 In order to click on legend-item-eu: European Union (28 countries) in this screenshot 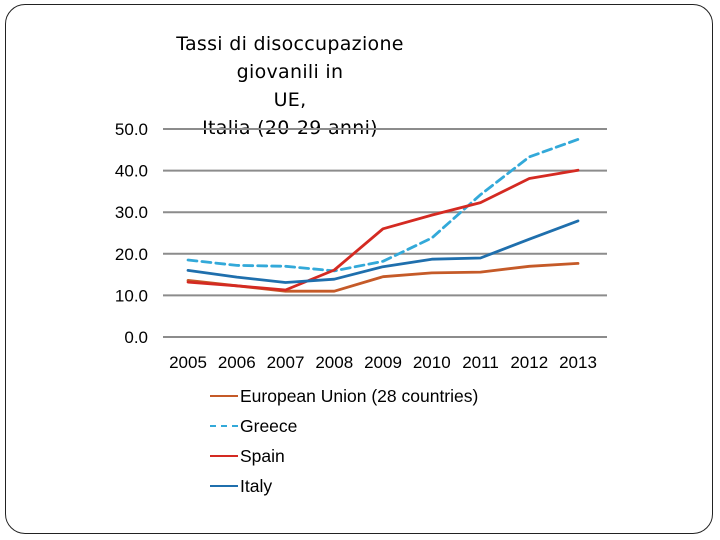, I will do `click(344, 396)`.